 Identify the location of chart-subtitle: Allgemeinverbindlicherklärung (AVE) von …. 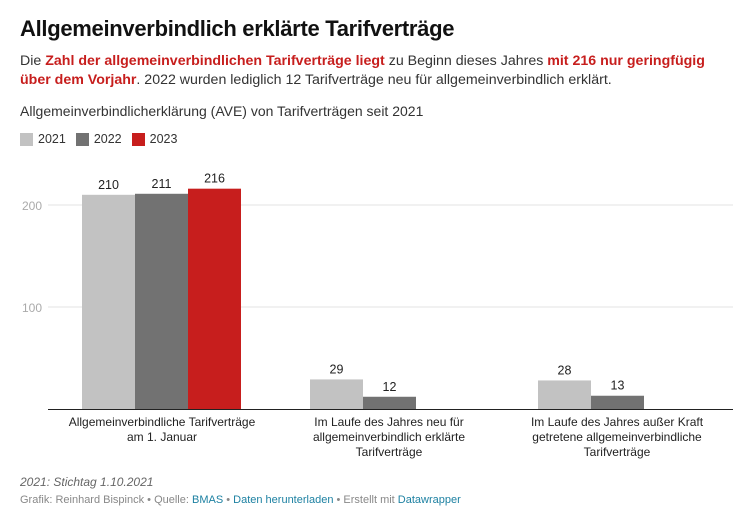
(222, 111).